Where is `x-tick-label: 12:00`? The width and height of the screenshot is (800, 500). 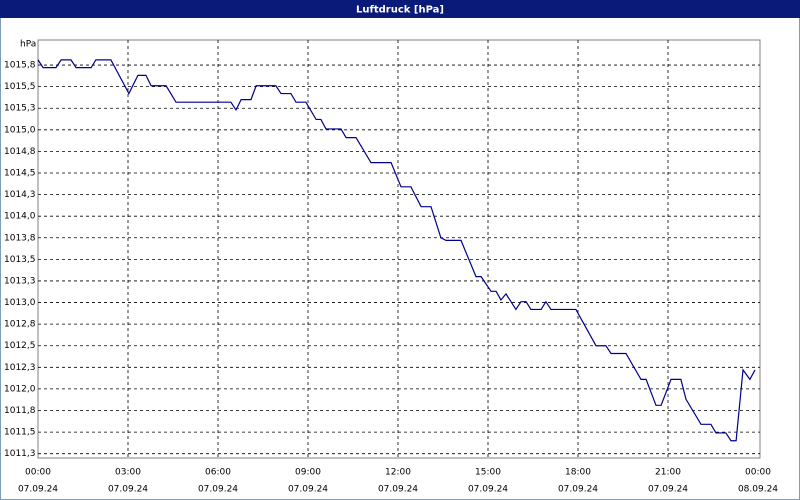 x-tick-label: 12:00 is located at coordinates (398, 473).